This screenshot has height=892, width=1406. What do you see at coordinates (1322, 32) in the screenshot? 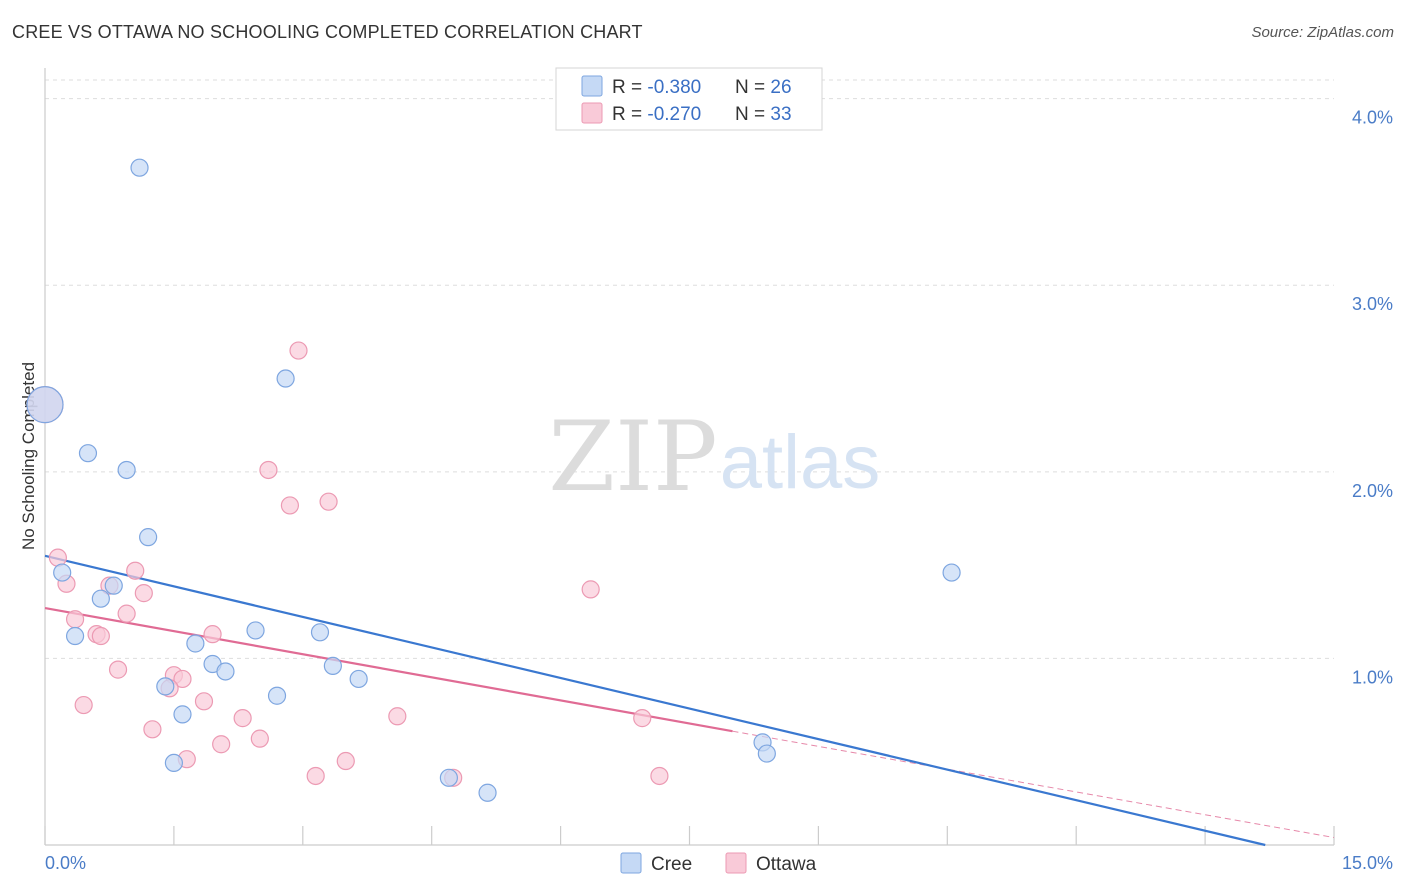
I see `source-label: Source: ZipAtlas.com` at bounding box center [1322, 32].